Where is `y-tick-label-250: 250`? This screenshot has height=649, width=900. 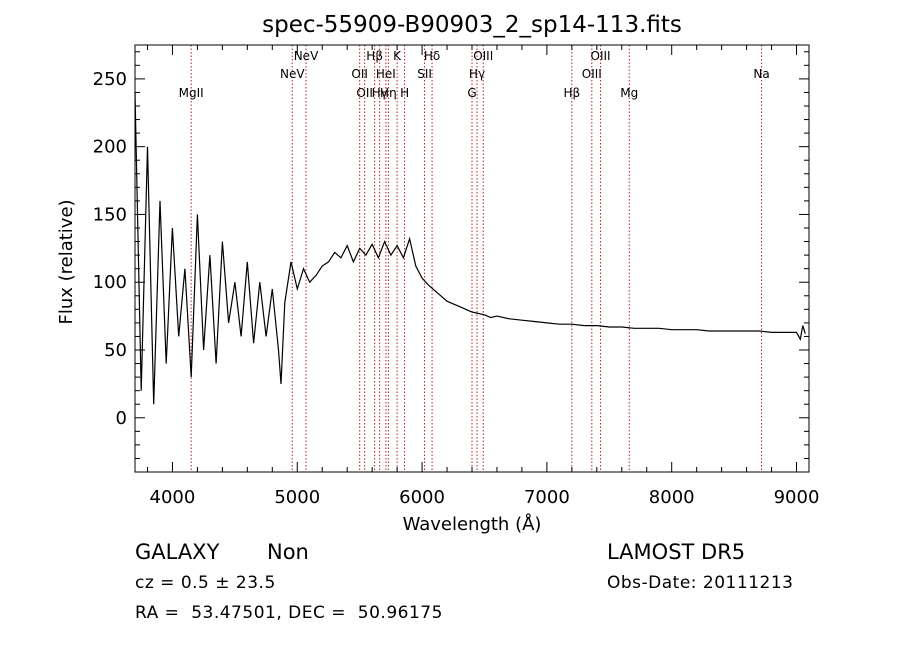
y-tick-label-250: 250 is located at coordinates (110, 79).